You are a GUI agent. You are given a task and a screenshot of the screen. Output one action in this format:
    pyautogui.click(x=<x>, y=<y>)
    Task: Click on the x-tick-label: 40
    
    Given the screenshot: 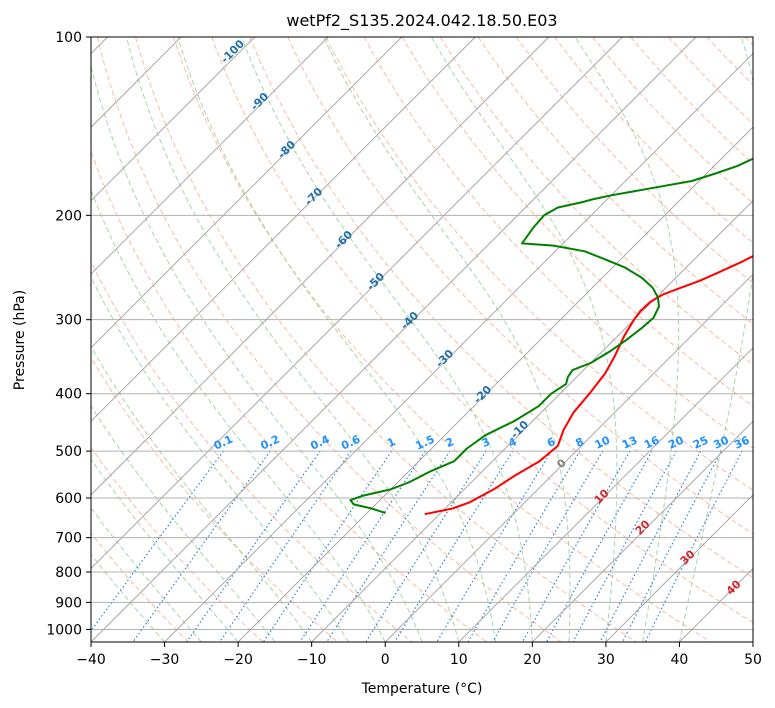 What is the action you would take?
    pyautogui.click(x=680, y=660)
    